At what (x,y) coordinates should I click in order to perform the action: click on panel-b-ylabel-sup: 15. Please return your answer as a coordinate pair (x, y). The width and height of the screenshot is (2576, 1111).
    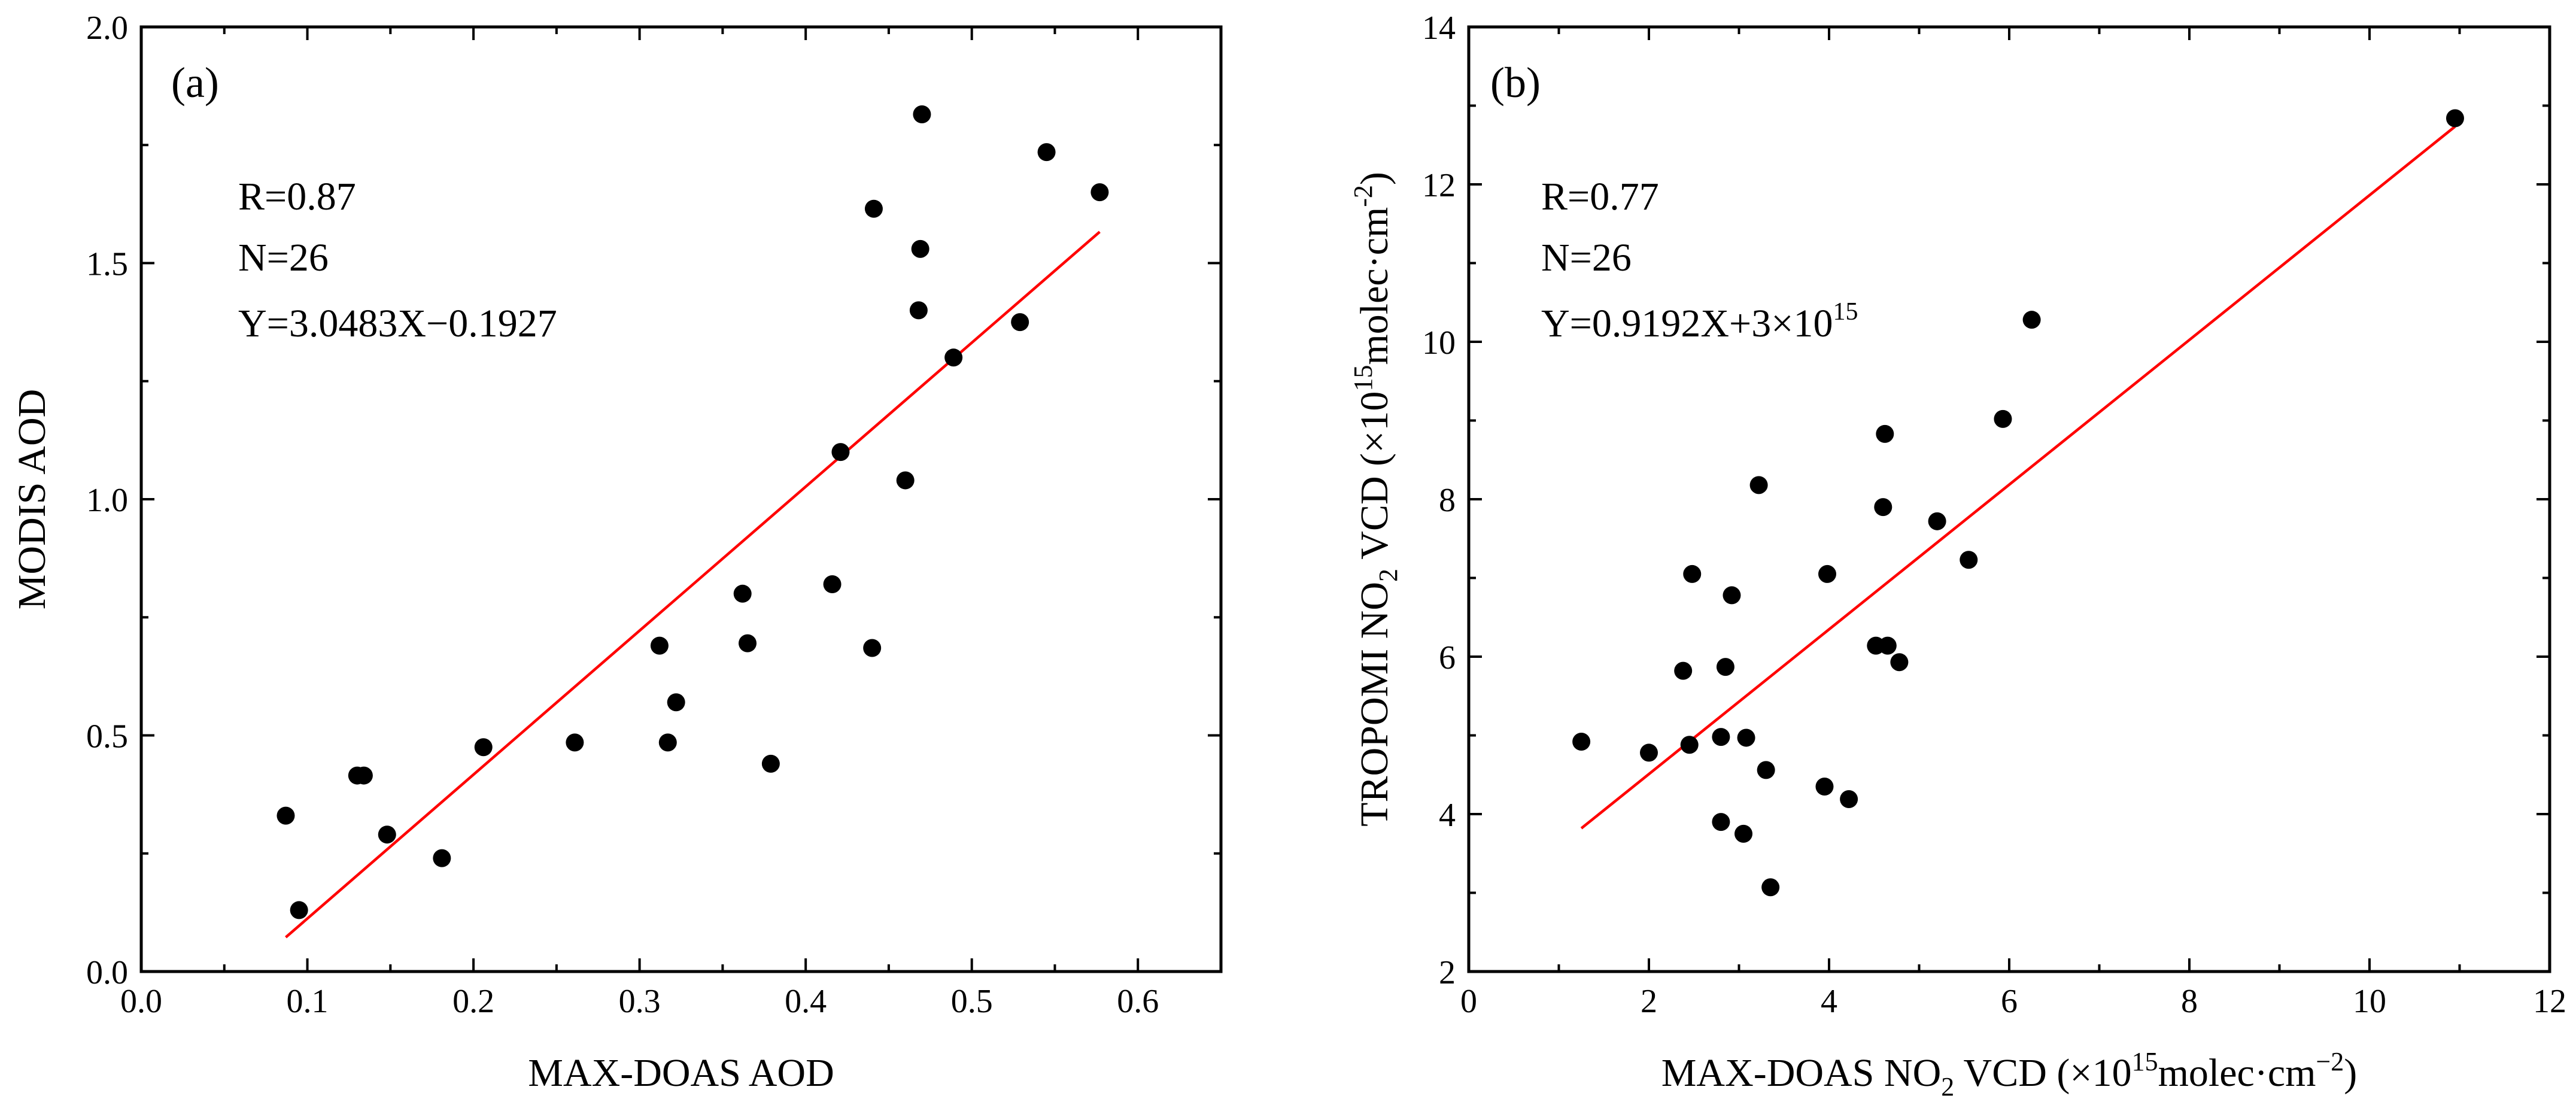
    Looking at the image, I should click on (1363, 378).